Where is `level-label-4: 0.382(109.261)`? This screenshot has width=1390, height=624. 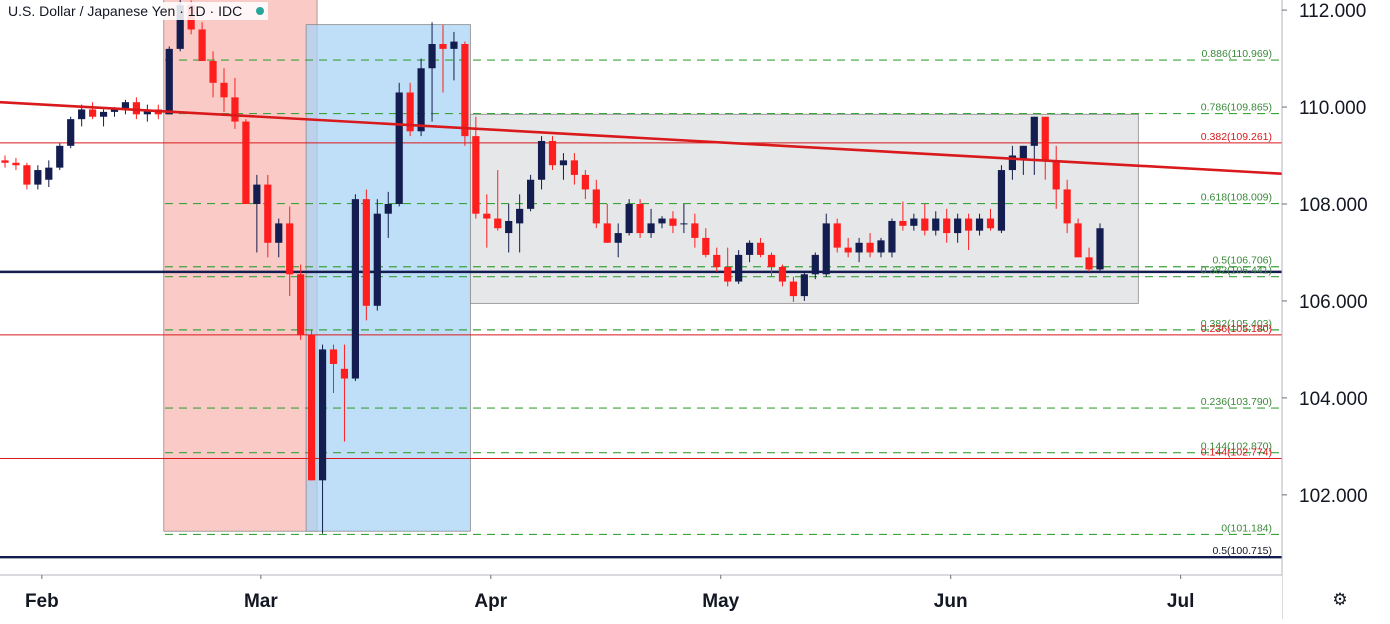
level-label-4: 0.382(109.261) is located at coordinates (1236, 137).